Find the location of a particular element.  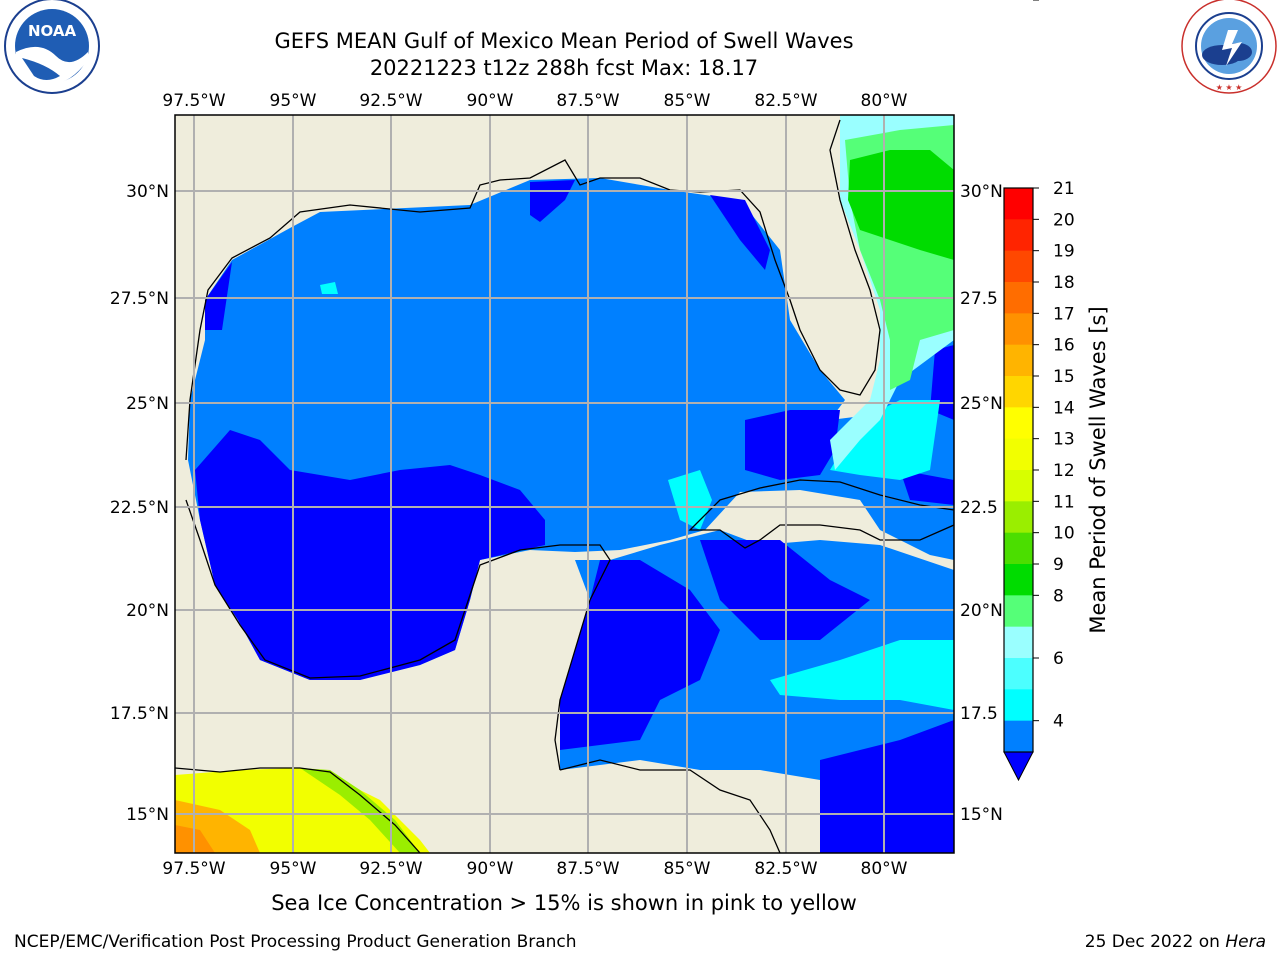

mexico-coastline is located at coordinates (398, 635).